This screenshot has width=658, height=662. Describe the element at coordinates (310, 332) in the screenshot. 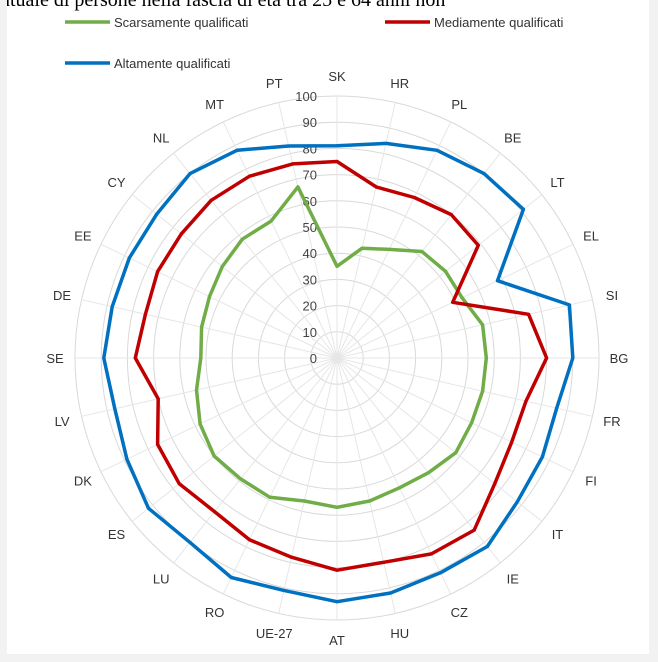

I see `tick-label: 10` at that location.